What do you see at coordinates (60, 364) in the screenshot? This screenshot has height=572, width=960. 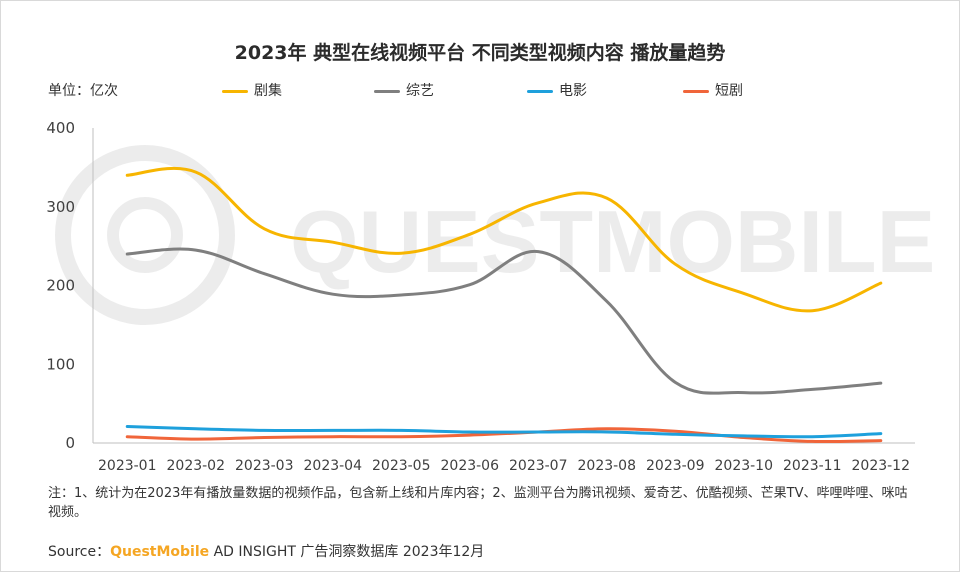 I see `y-tick-label: 100` at bounding box center [60, 364].